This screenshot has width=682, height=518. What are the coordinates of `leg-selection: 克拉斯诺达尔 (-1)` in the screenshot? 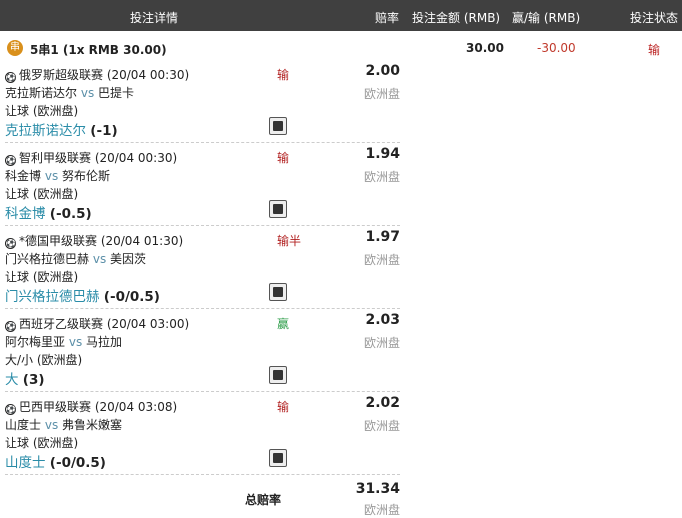 It's located at (61, 129).